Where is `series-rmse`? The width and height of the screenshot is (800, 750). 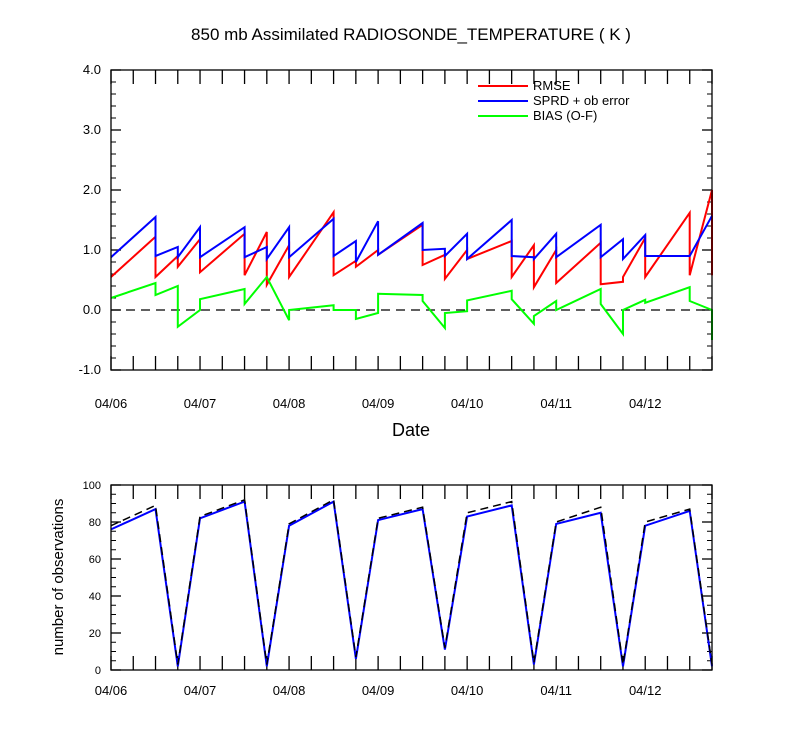
series-rmse is located at coordinates (411, 240).